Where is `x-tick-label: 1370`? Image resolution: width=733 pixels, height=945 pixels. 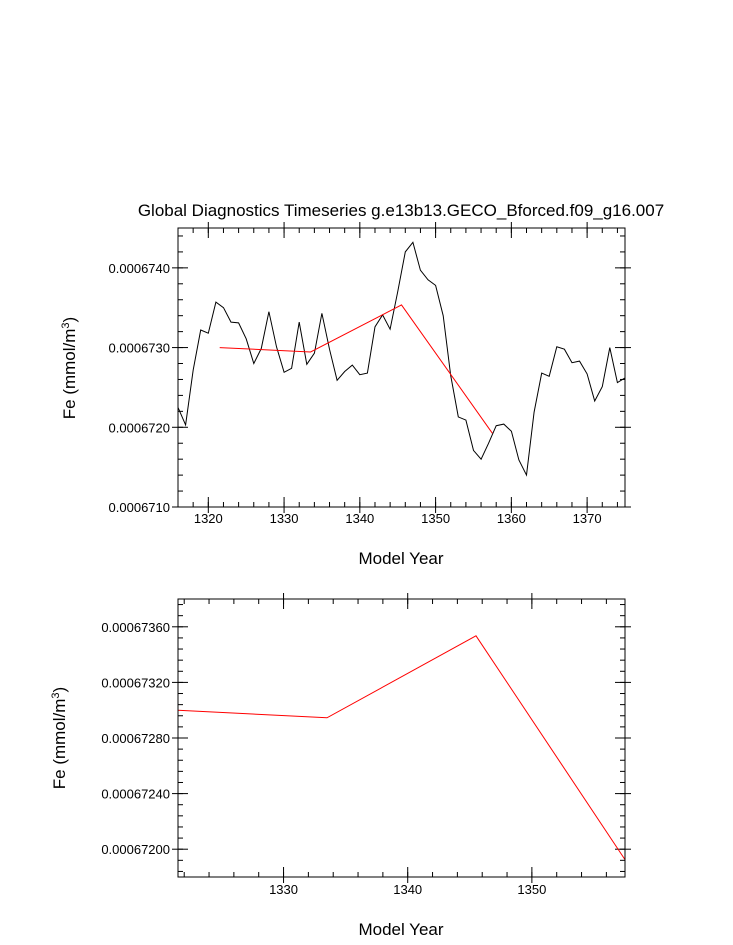
x-tick-label: 1370 is located at coordinates (587, 518).